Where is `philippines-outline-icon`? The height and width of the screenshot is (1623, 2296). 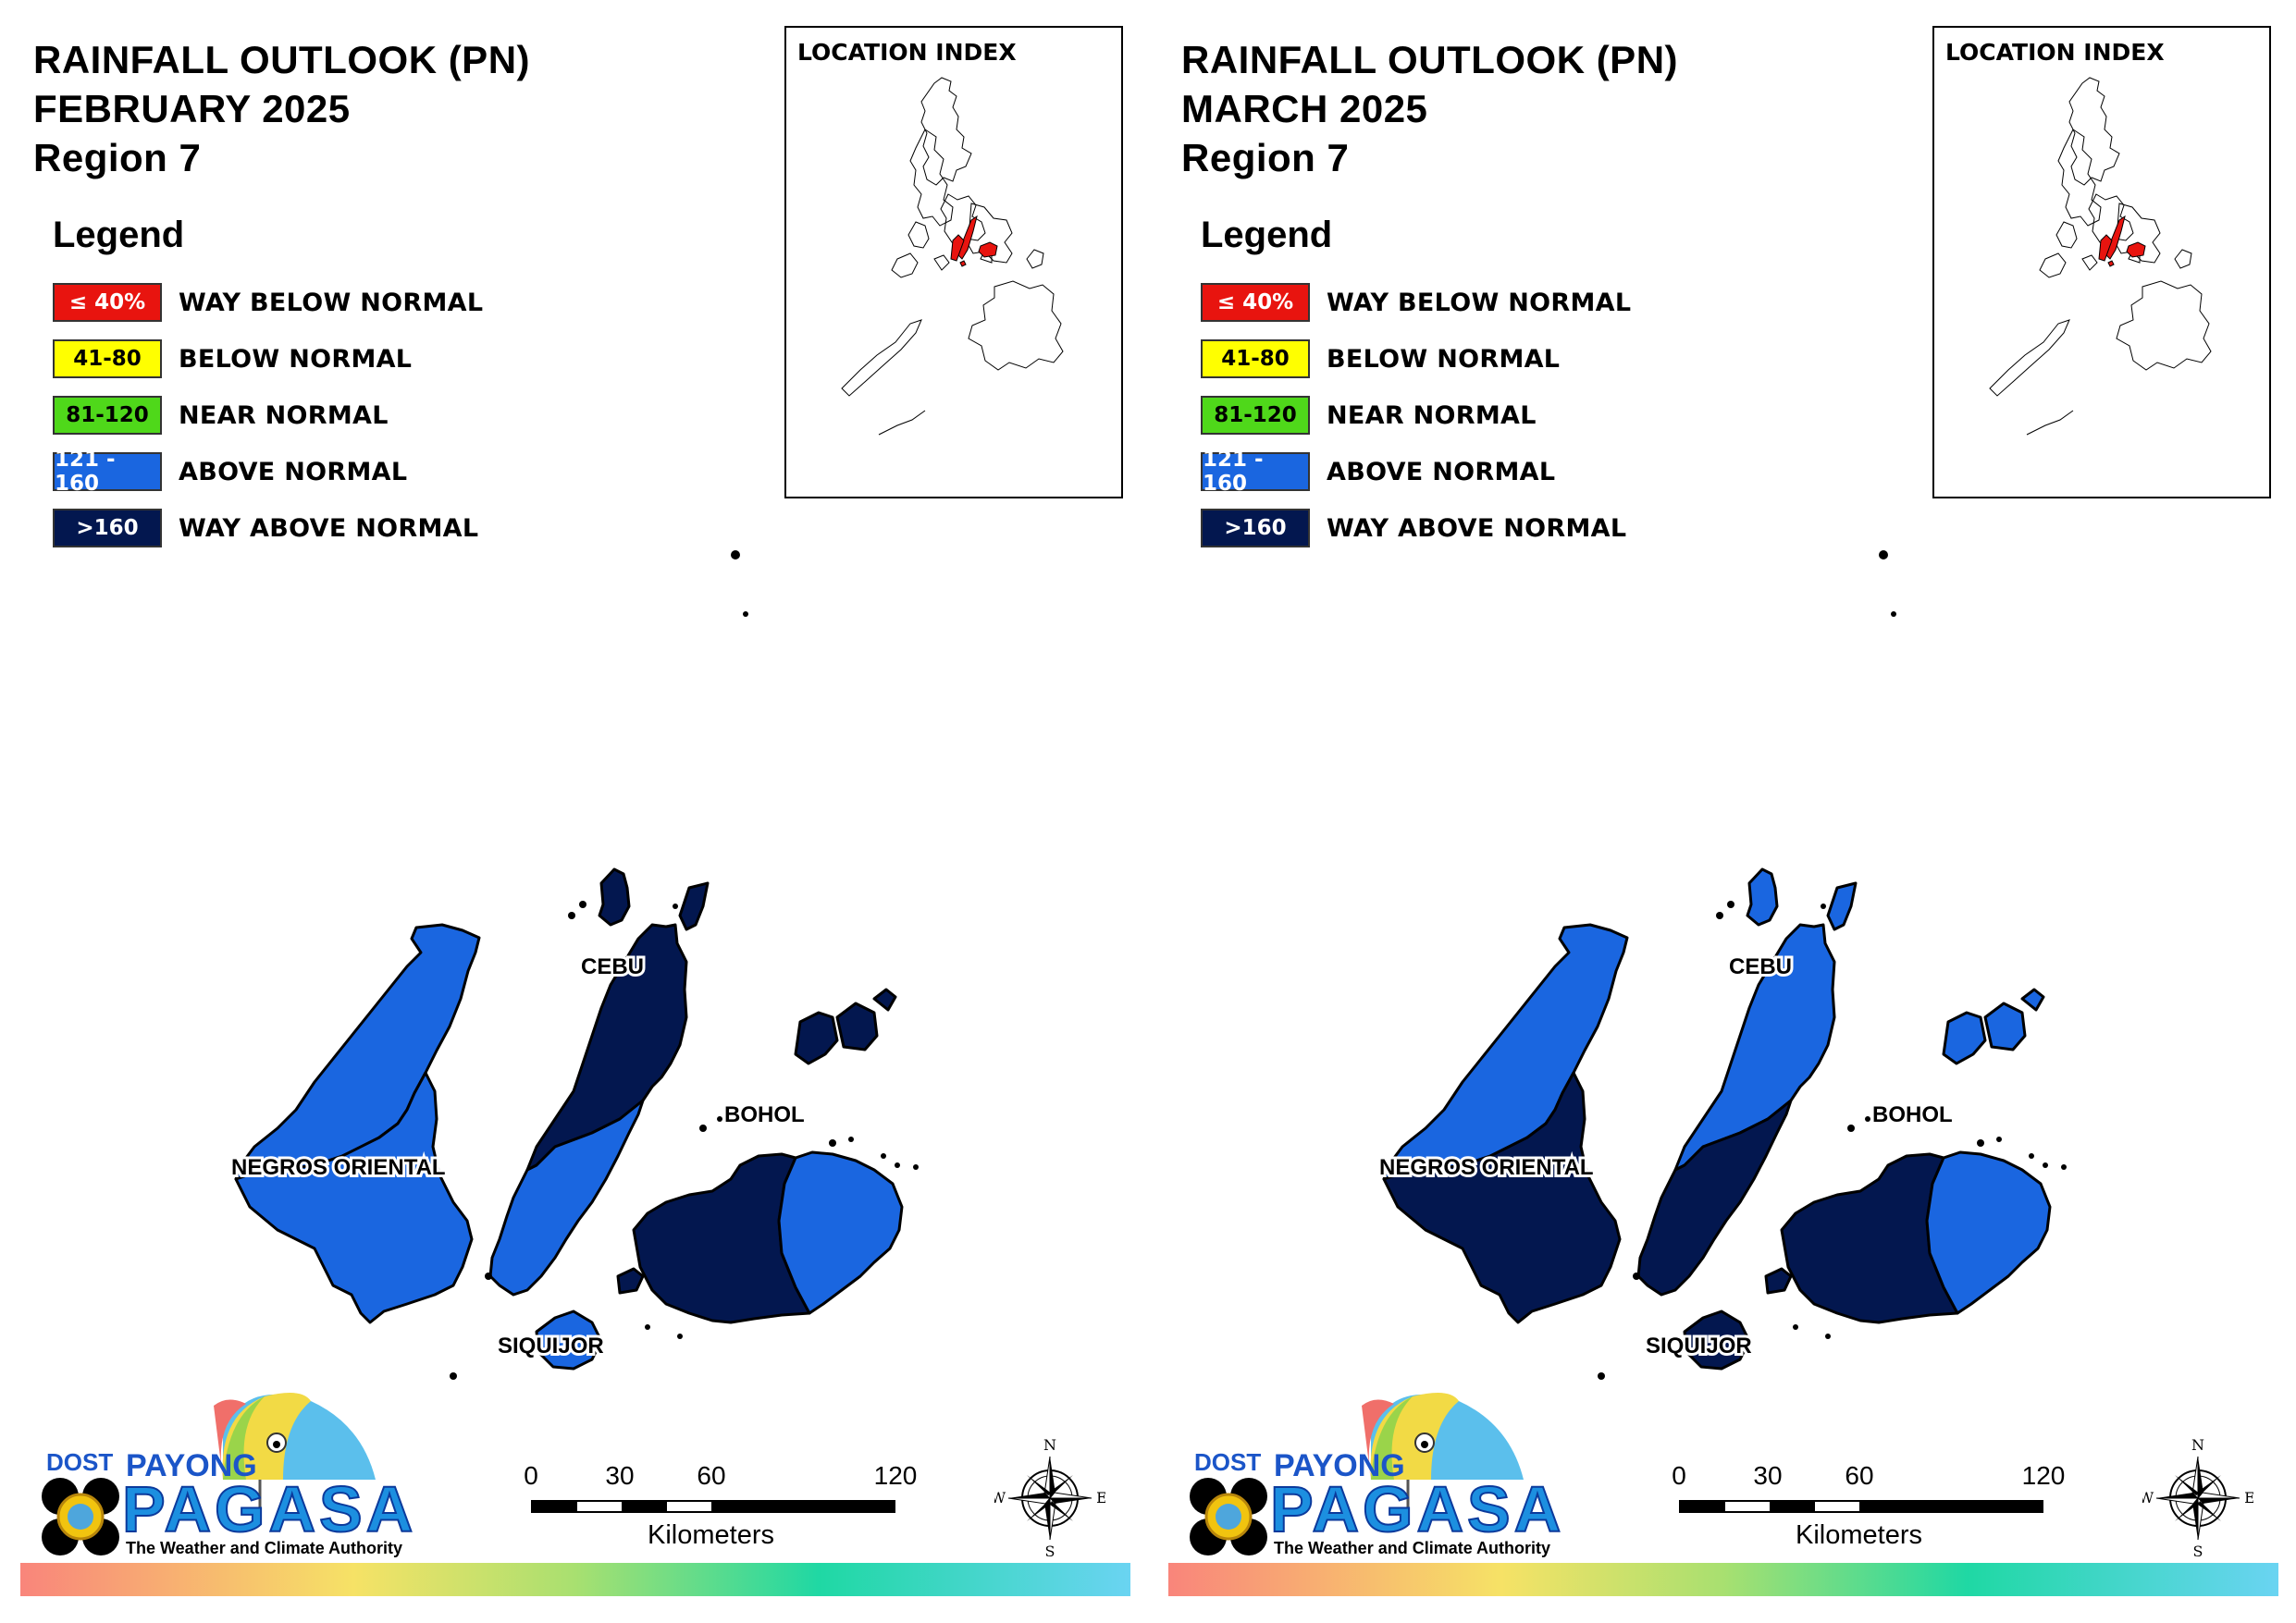 philippines-outline-icon is located at coordinates (2100, 256).